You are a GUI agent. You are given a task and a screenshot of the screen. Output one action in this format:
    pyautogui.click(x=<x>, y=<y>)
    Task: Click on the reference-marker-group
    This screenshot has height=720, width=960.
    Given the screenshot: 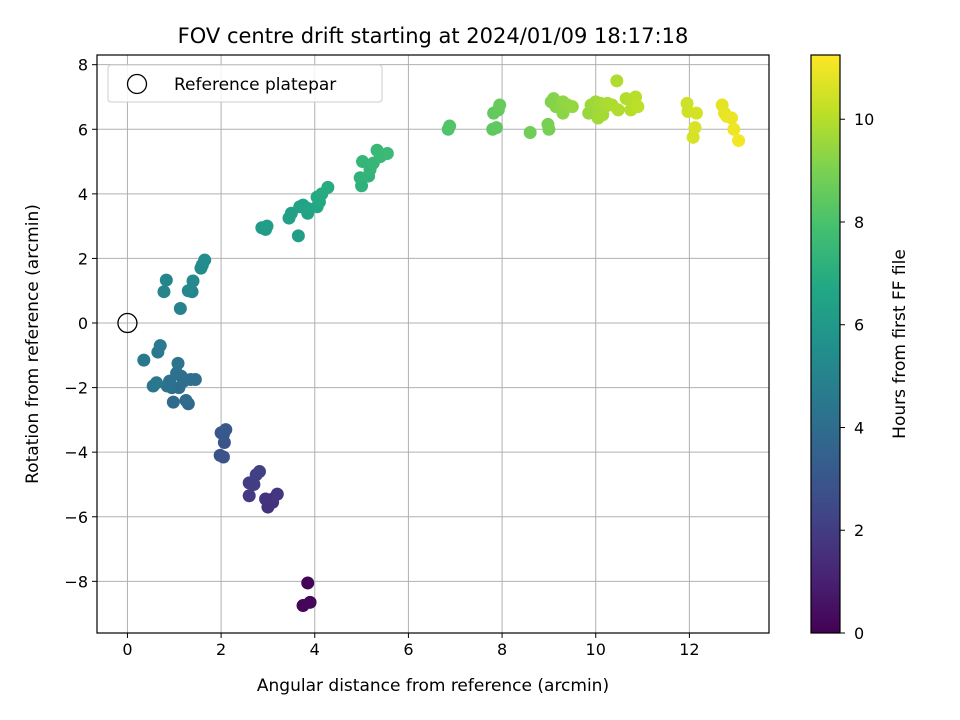 What is the action you would take?
    pyautogui.click(x=127, y=323)
    